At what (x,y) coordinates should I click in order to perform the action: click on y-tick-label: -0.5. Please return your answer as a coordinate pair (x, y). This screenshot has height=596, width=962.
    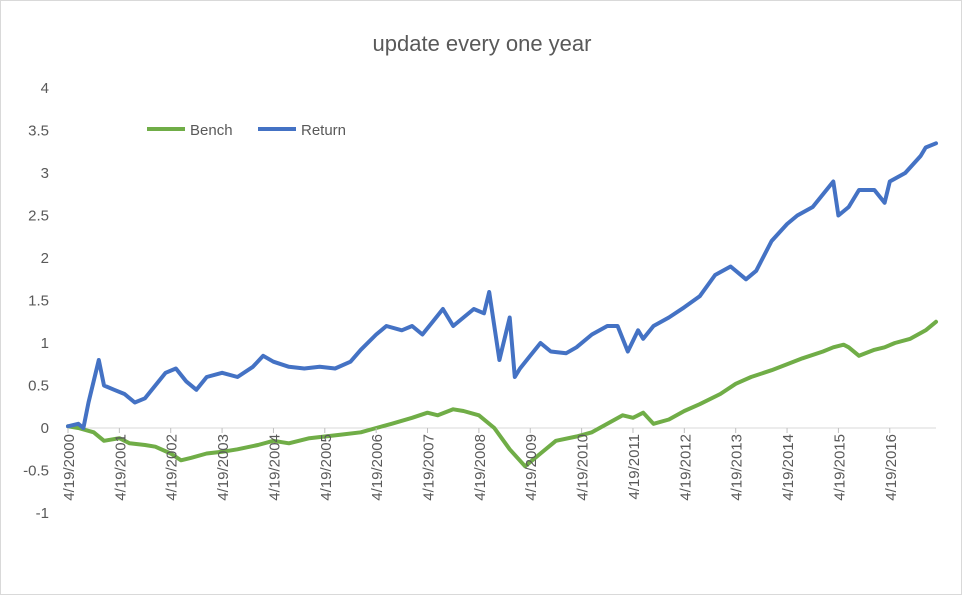
    Looking at the image, I should click on (36, 471).